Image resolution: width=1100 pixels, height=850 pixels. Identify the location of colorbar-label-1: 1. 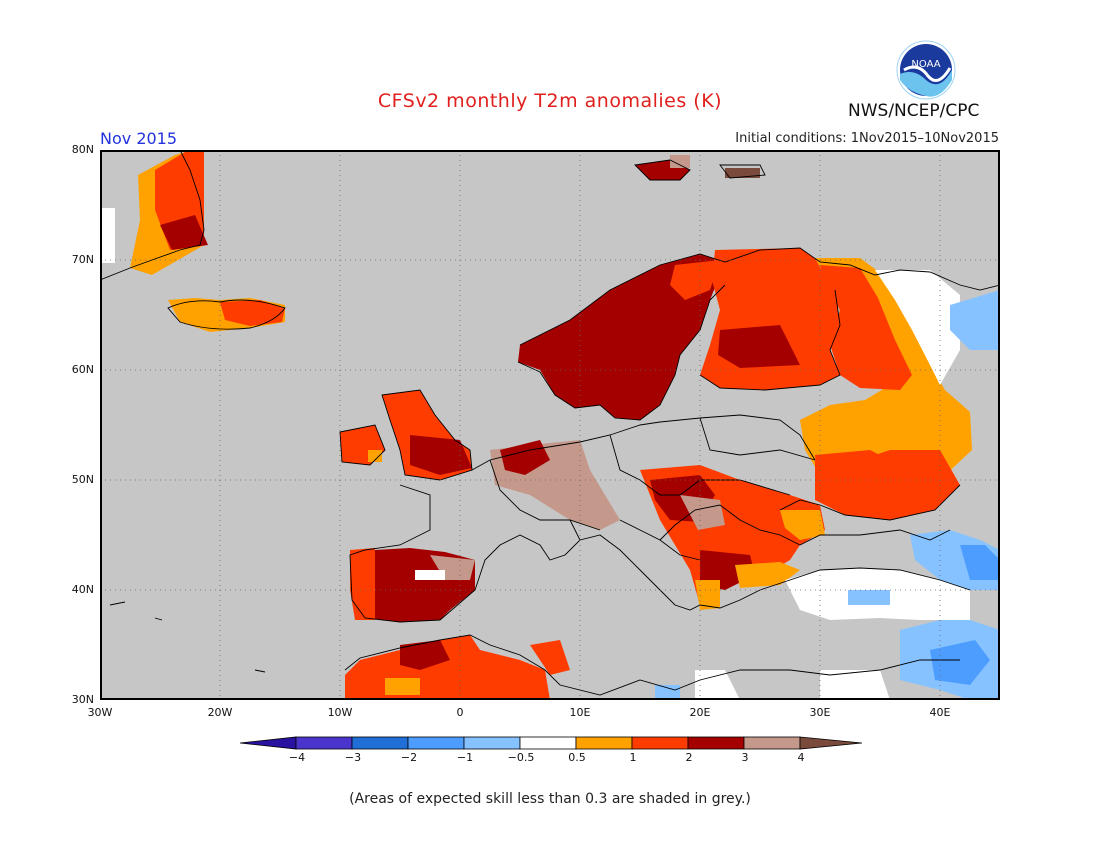
(633, 757).